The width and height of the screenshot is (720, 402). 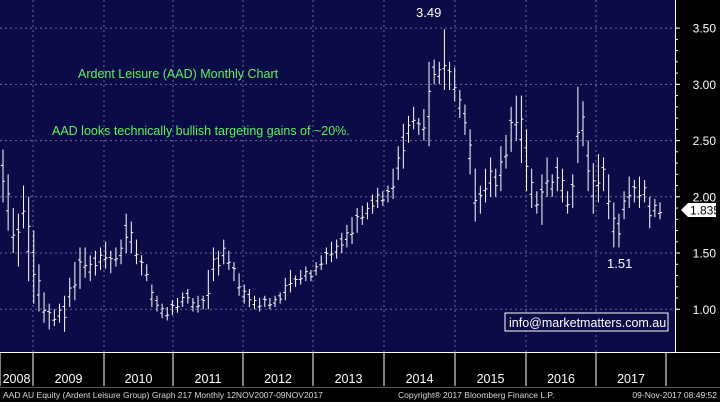 I want to click on y-tick-label: 1.00, so click(x=705, y=310).